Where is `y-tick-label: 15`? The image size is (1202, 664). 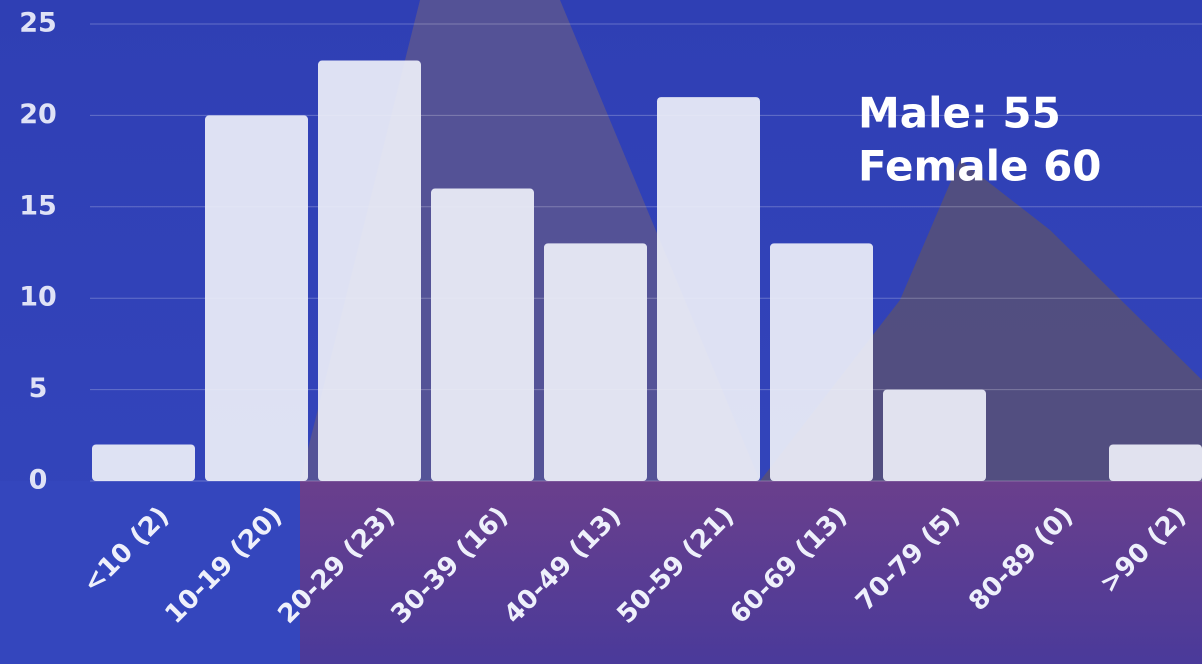 y-tick-label: 15 is located at coordinates (38, 205).